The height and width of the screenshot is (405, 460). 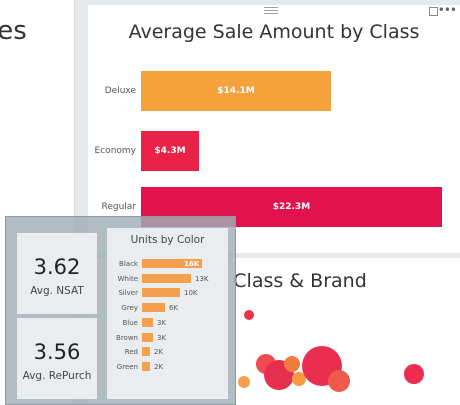 I want to click on units-bar-grey, so click(x=153, y=308).